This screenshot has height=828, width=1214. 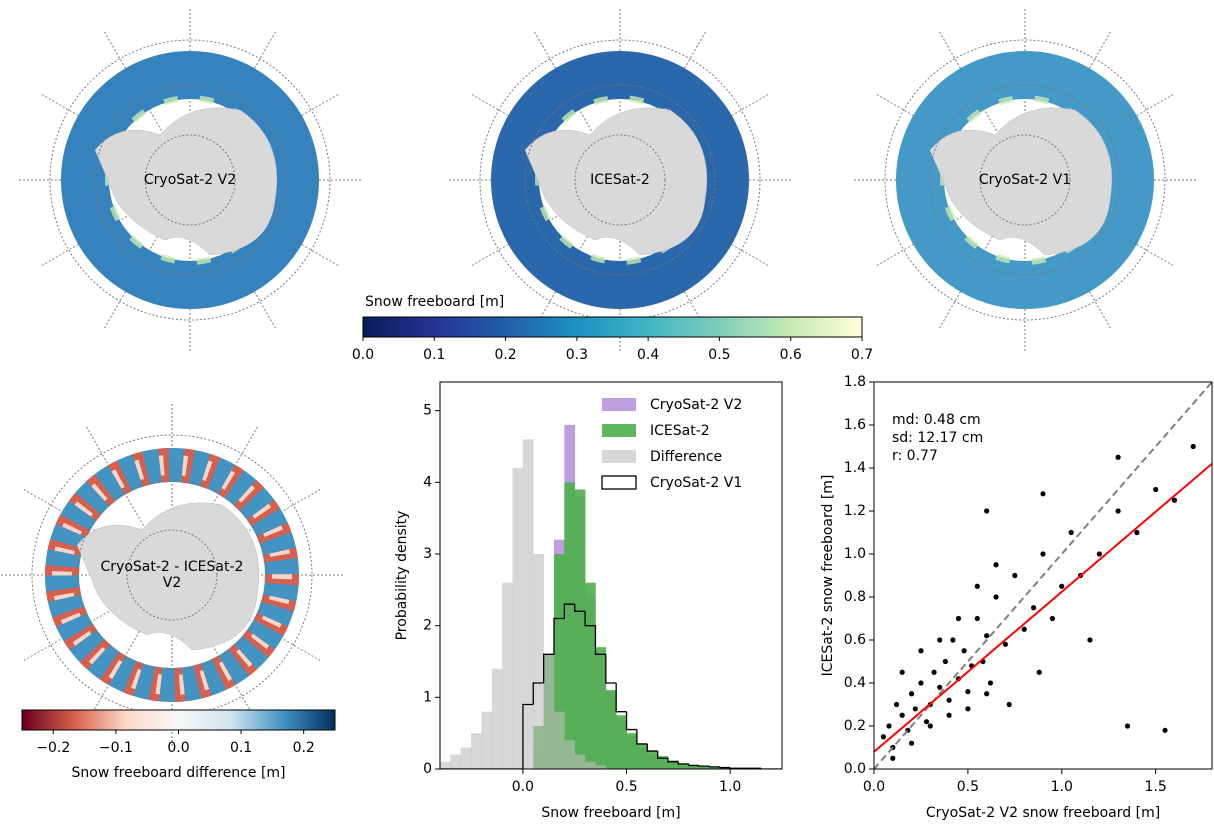 What do you see at coordinates (53, 748) in the screenshot?
I see `colorbar-tick-label: −0.2` at bounding box center [53, 748].